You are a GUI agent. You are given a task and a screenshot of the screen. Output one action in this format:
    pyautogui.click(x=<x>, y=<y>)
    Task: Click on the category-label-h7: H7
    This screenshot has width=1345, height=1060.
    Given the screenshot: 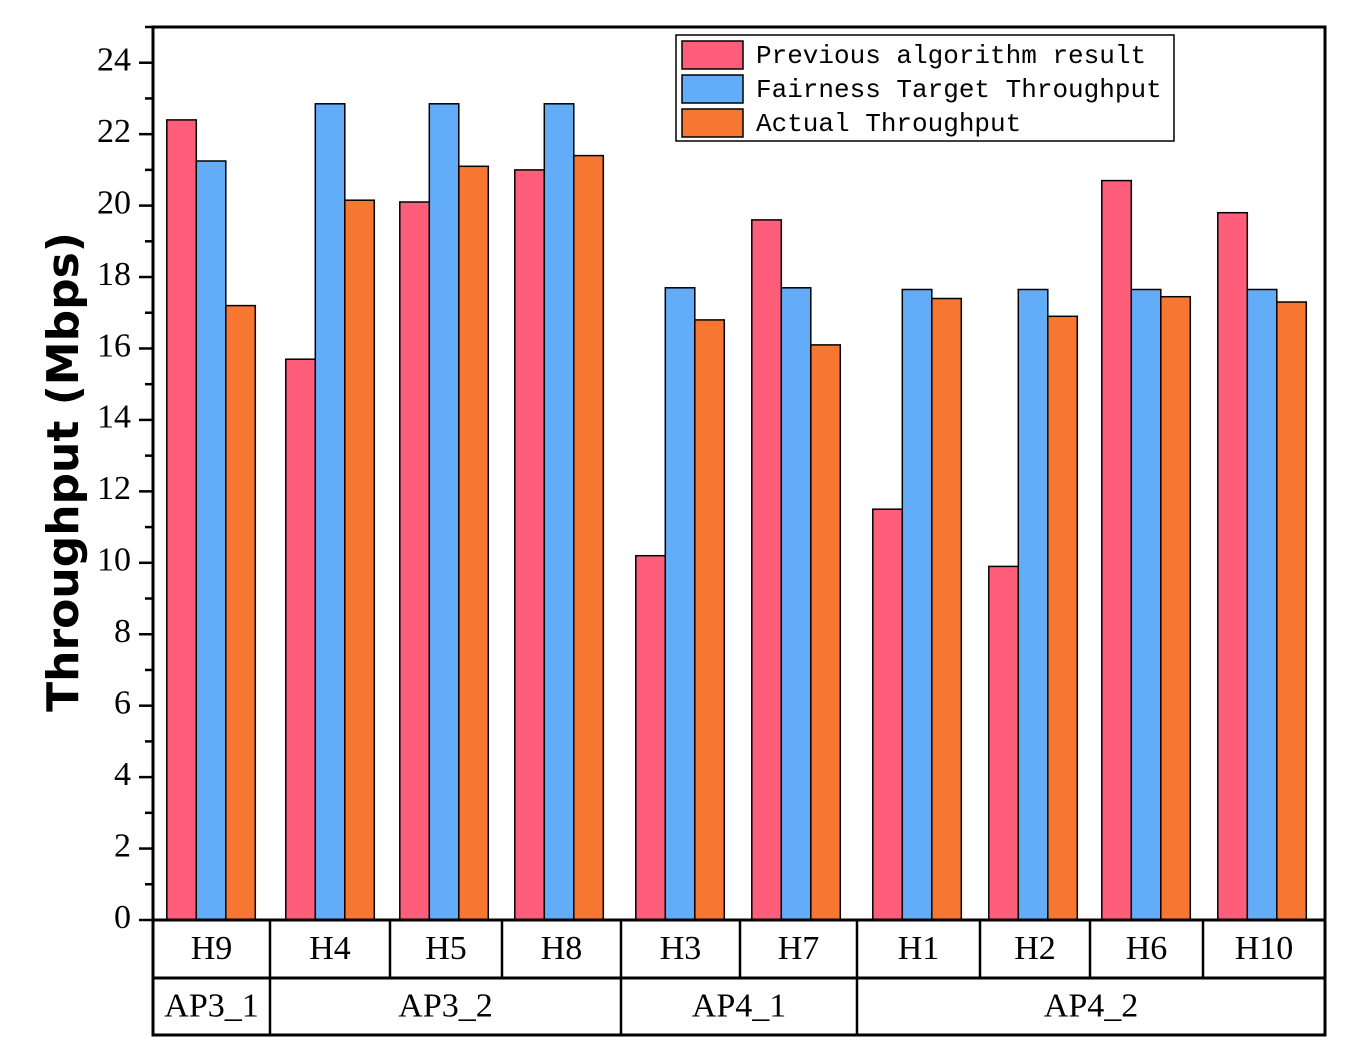 What is the action you would take?
    pyautogui.click(x=799, y=948)
    